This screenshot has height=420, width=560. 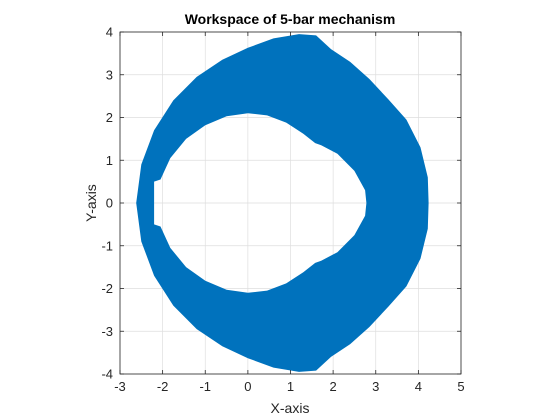 I want to click on y-tick-label: 1, so click(x=109, y=160).